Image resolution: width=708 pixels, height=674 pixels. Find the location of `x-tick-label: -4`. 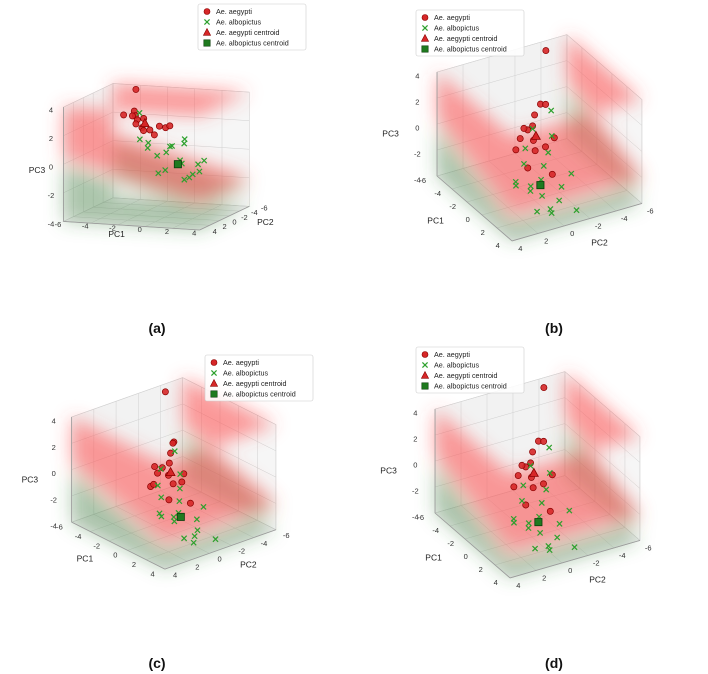

x-tick-label: -4 is located at coordinates (435, 530).